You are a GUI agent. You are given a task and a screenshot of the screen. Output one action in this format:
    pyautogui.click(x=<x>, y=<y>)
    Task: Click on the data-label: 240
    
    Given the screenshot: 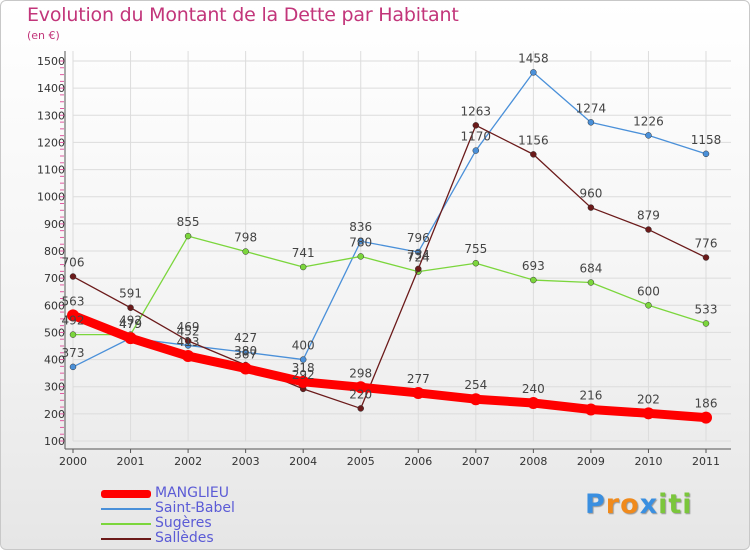 What is the action you would take?
    pyautogui.click(x=533, y=389)
    